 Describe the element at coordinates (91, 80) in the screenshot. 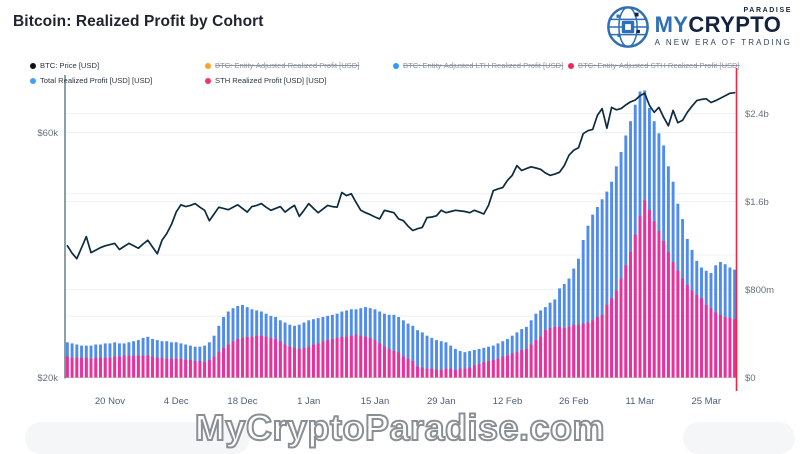

I see `legend-item: Total Realized Profit [USD] [USD]` at that location.